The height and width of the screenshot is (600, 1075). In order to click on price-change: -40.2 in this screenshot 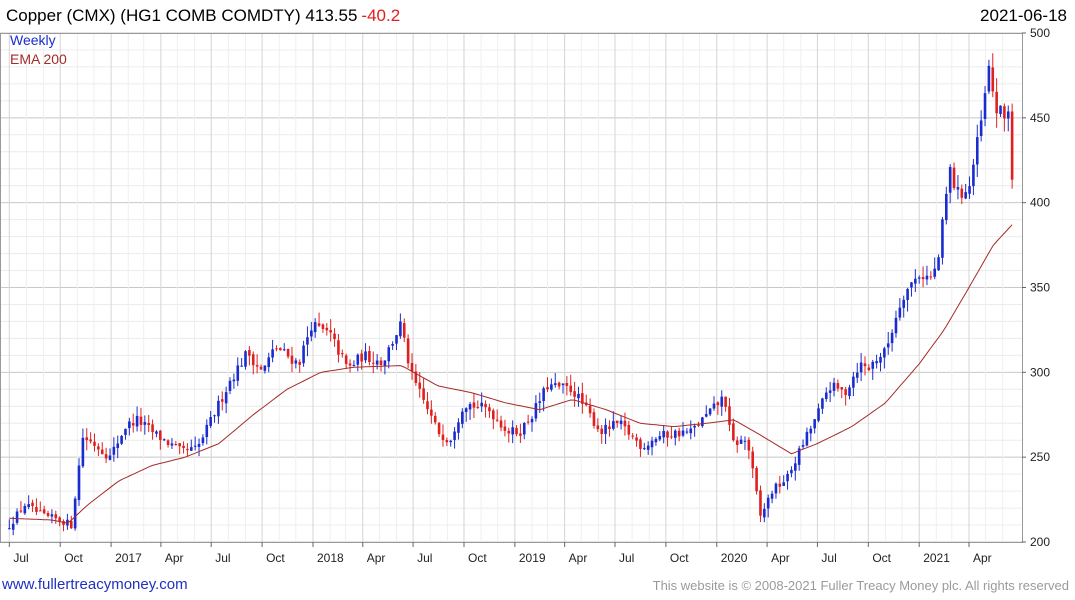, I will do `click(381, 15)`.